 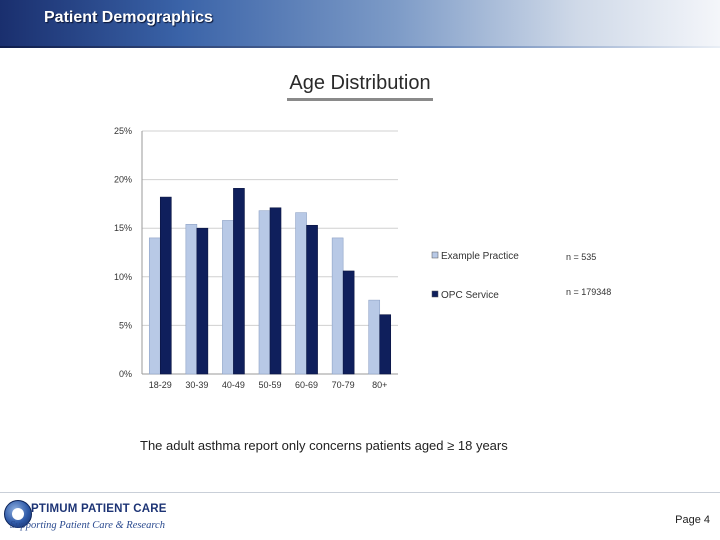 I want to click on x-tick-label: 30-39, so click(x=196, y=385).